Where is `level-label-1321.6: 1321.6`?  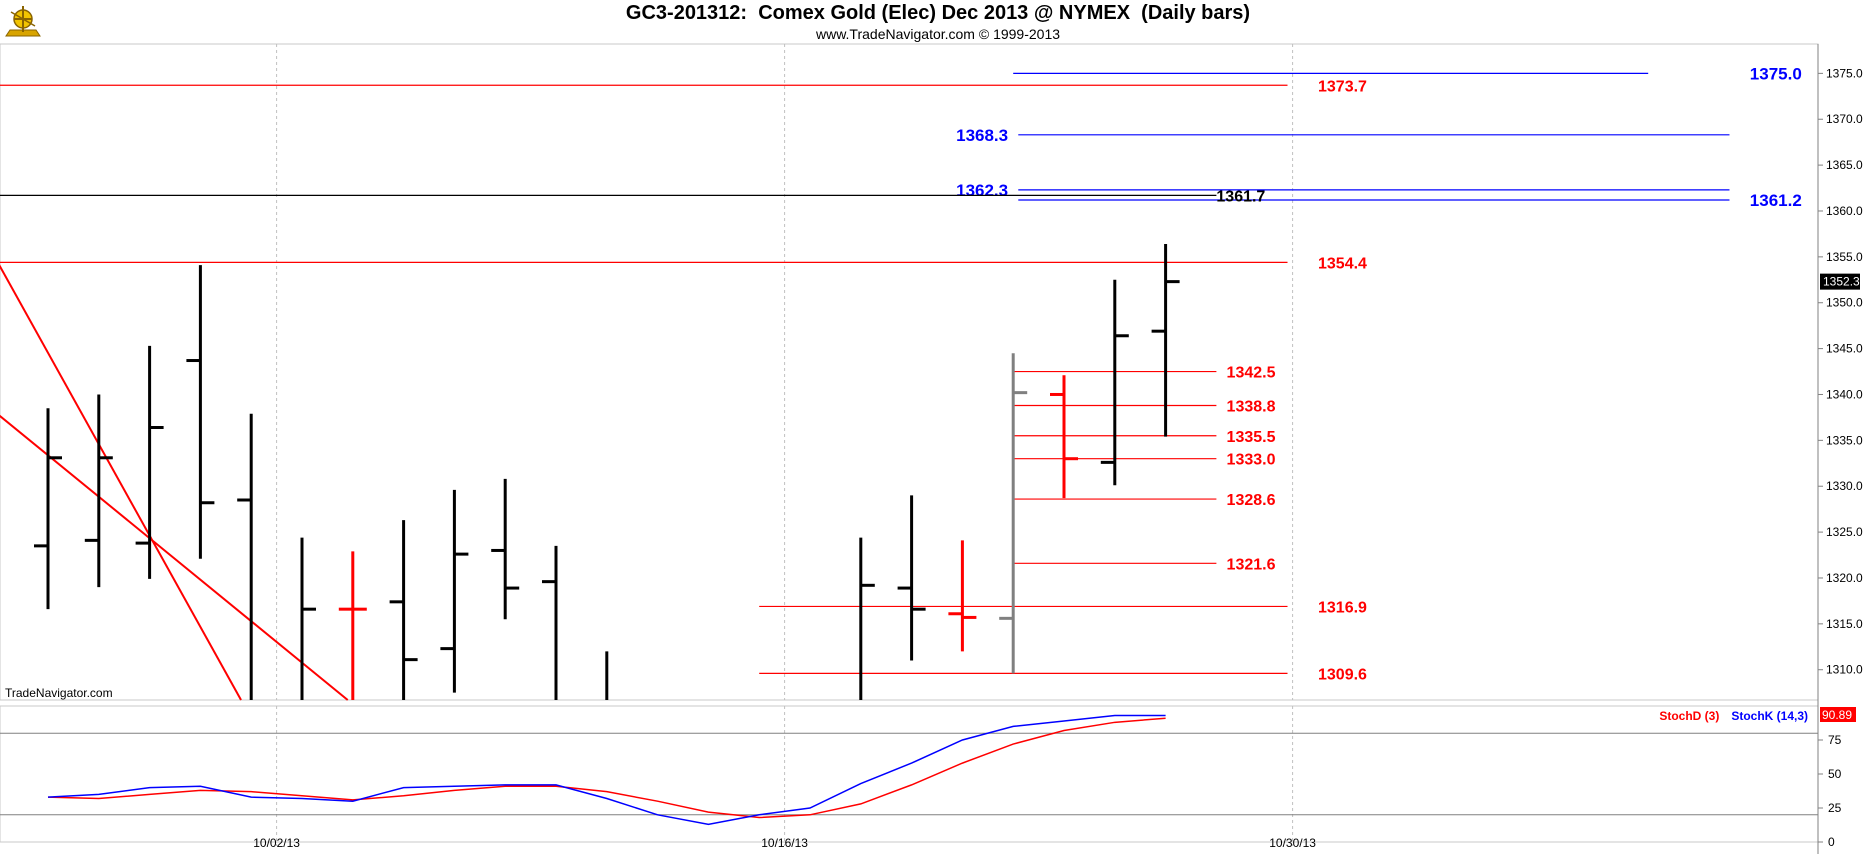
level-label-1321.6: 1321.6 is located at coordinates (1251, 564).